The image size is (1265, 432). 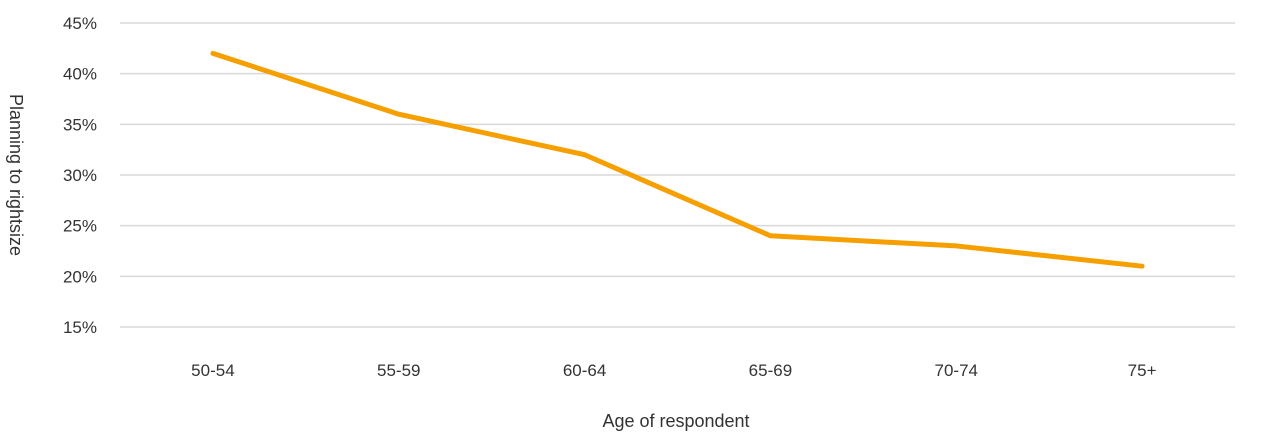 What do you see at coordinates (584, 370) in the screenshot?
I see `x-tick-label: 60-64` at bounding box center [584, 370].